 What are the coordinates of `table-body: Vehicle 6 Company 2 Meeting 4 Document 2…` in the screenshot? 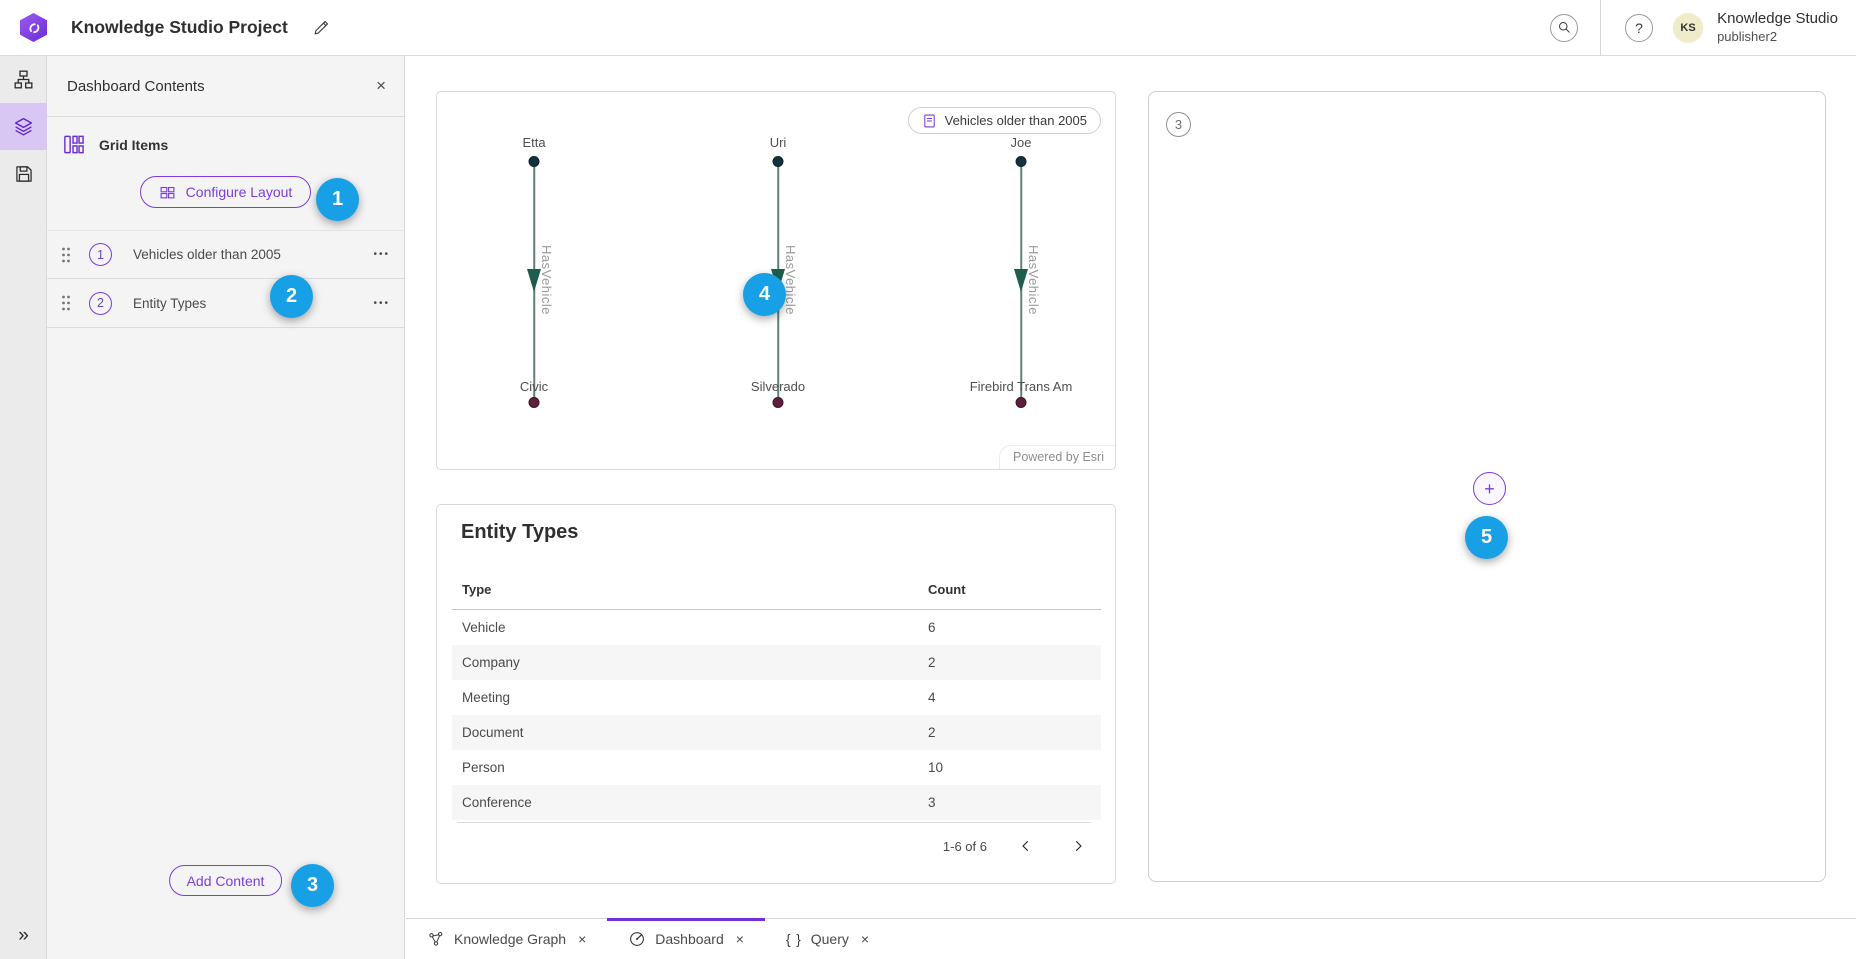 It's located at (776, 715).